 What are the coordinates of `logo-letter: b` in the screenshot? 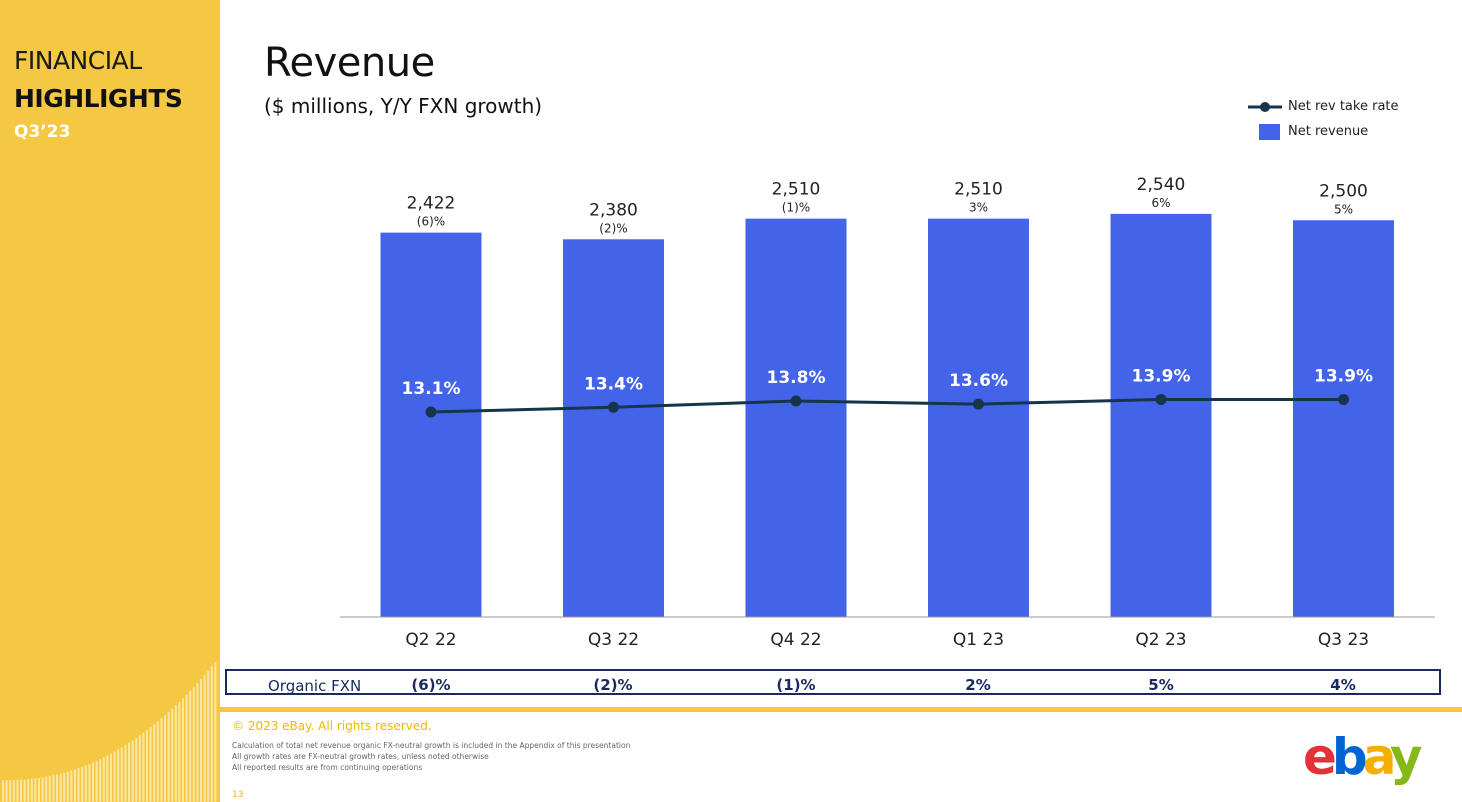 It's located at (1349, 757).